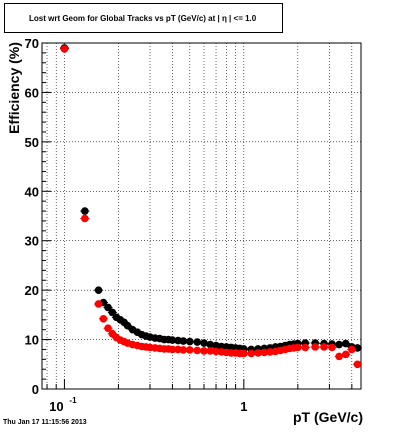 This screenshot has height=433, width=400. I want to click on x-tick-label: 10, so click(56, 406).